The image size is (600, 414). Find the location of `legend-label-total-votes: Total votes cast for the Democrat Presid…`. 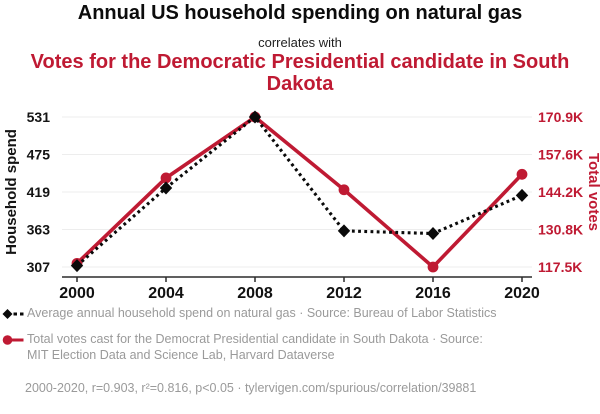

legend-label-total-votes: Total votes cast for the Democrat Presid… is located at coordinates (255, 347).